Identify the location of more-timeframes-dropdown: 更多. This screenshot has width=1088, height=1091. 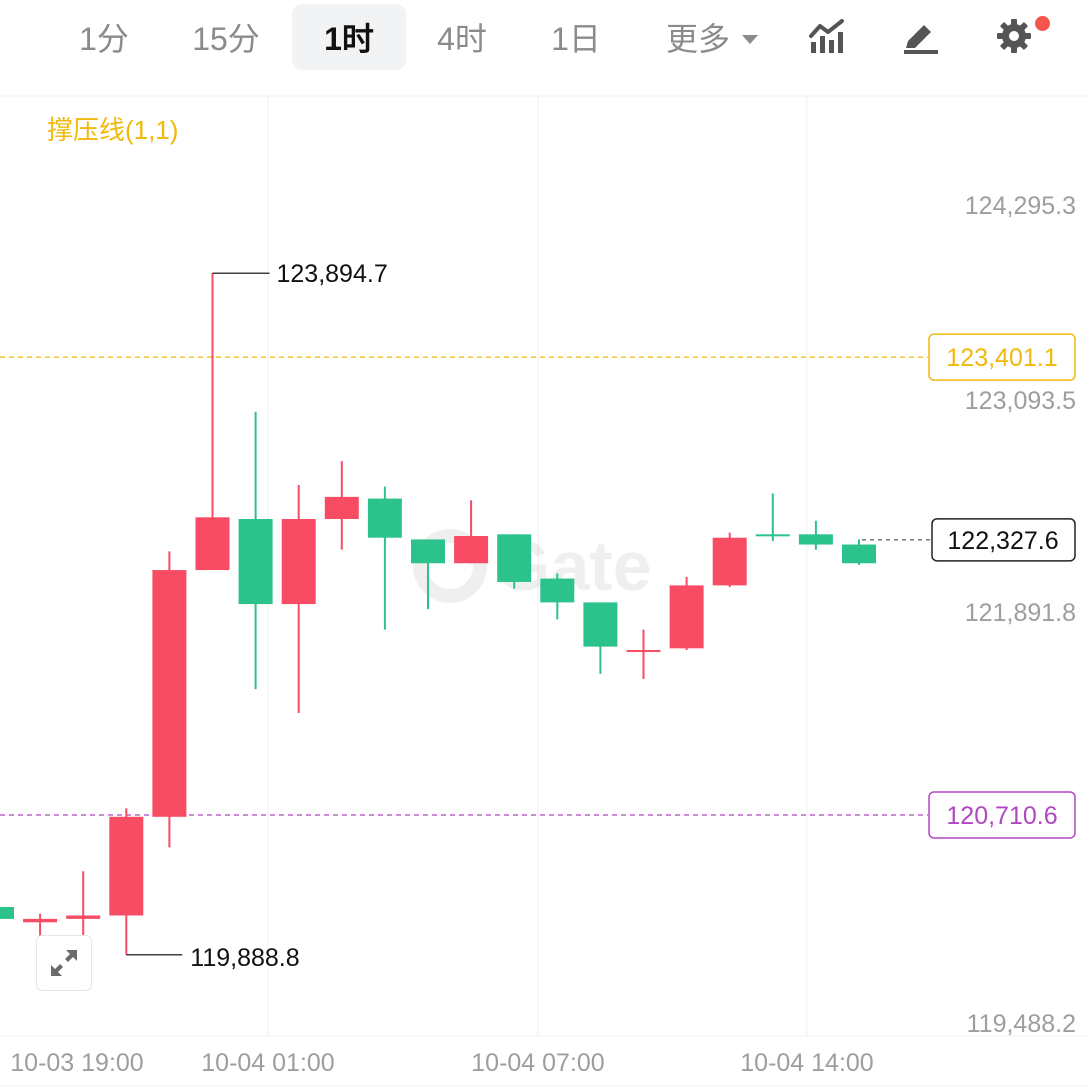
(712, 37).